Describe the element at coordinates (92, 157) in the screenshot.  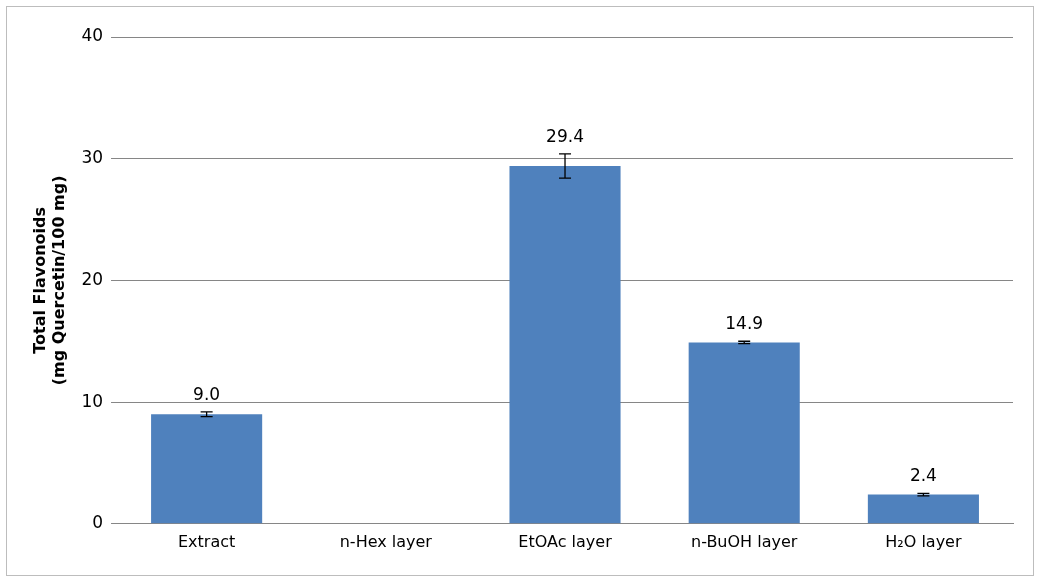
I see `y-tick-label: 30` at that location.